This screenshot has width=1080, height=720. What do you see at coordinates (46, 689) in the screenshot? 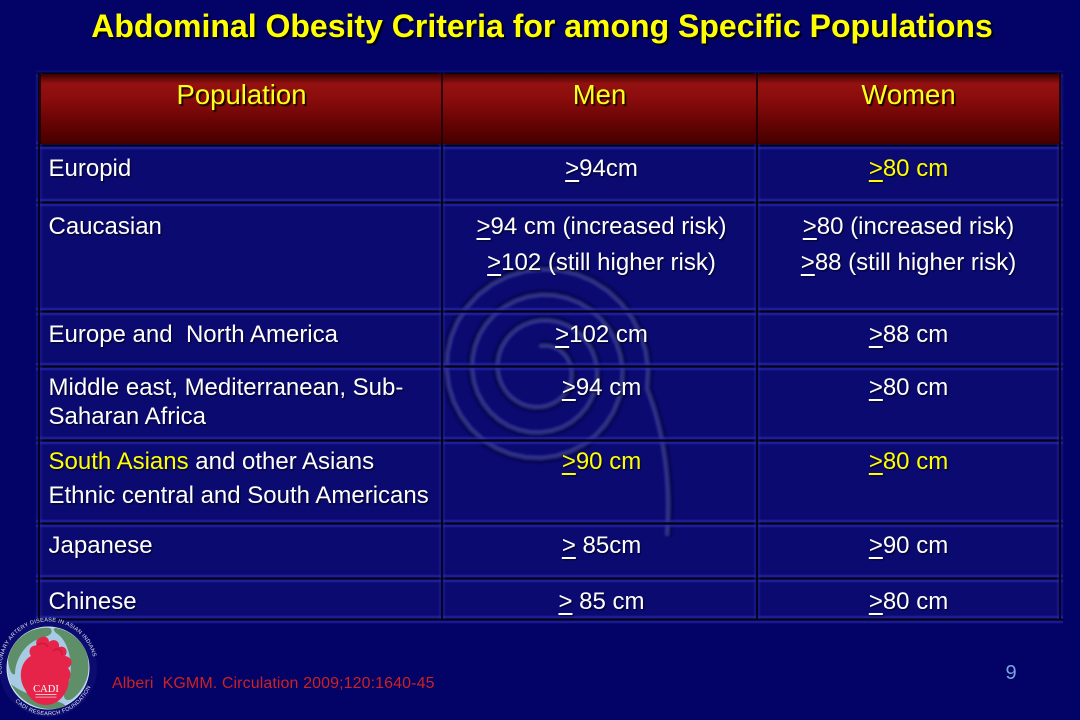
I see `svg-text: CADI` at bounding box center [46, 689].